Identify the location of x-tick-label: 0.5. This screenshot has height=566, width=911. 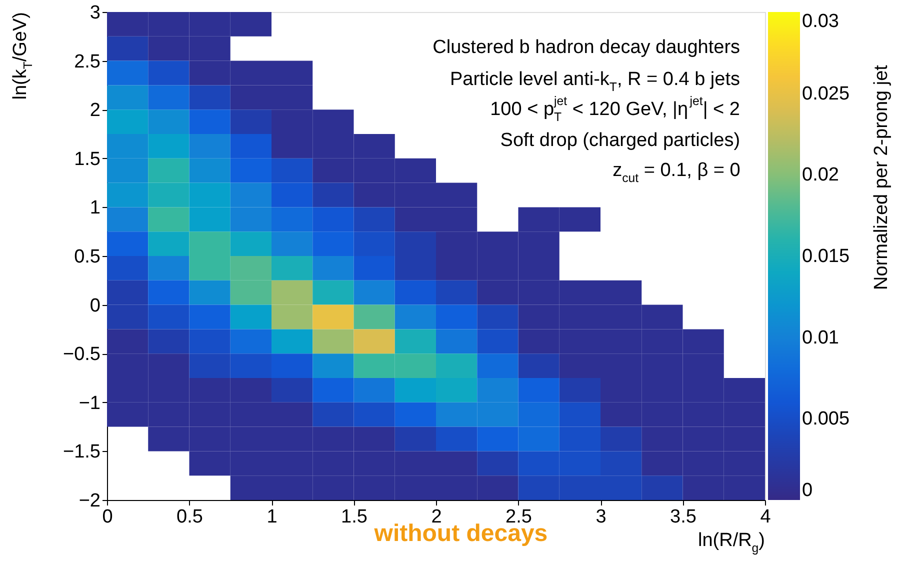
(189, 517).